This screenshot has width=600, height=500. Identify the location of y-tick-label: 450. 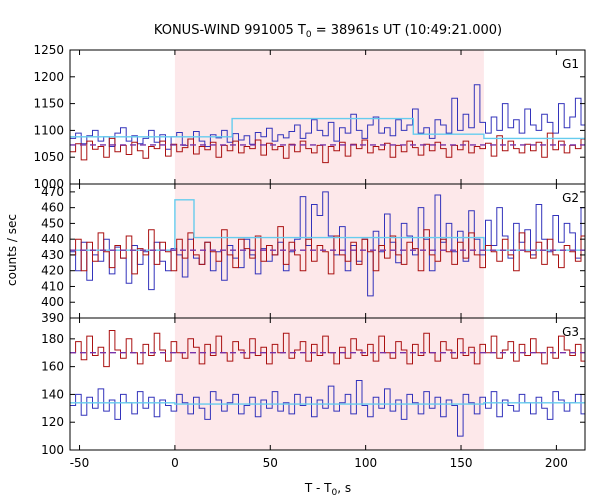
(52, 223).